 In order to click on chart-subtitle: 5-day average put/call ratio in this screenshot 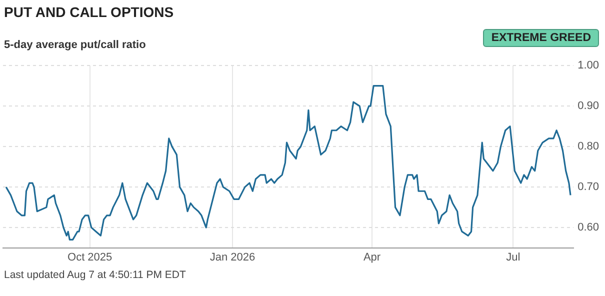, I will do `click(75, 45)`.